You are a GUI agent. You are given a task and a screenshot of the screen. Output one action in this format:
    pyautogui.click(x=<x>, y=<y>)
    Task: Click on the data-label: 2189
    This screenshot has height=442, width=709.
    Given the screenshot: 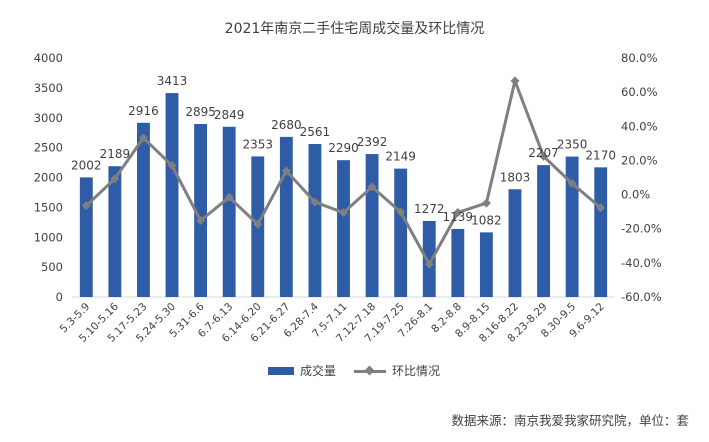 What is the action you would take?
    pyautogui.click(x=115, y=154)
    